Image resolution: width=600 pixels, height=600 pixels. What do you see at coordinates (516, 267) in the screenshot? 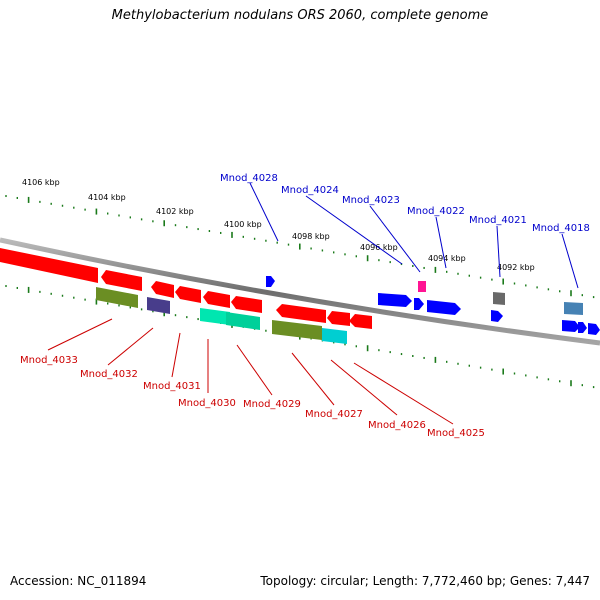
I see `scale-label: 4092 kbp` at bounding box center [516, 267].